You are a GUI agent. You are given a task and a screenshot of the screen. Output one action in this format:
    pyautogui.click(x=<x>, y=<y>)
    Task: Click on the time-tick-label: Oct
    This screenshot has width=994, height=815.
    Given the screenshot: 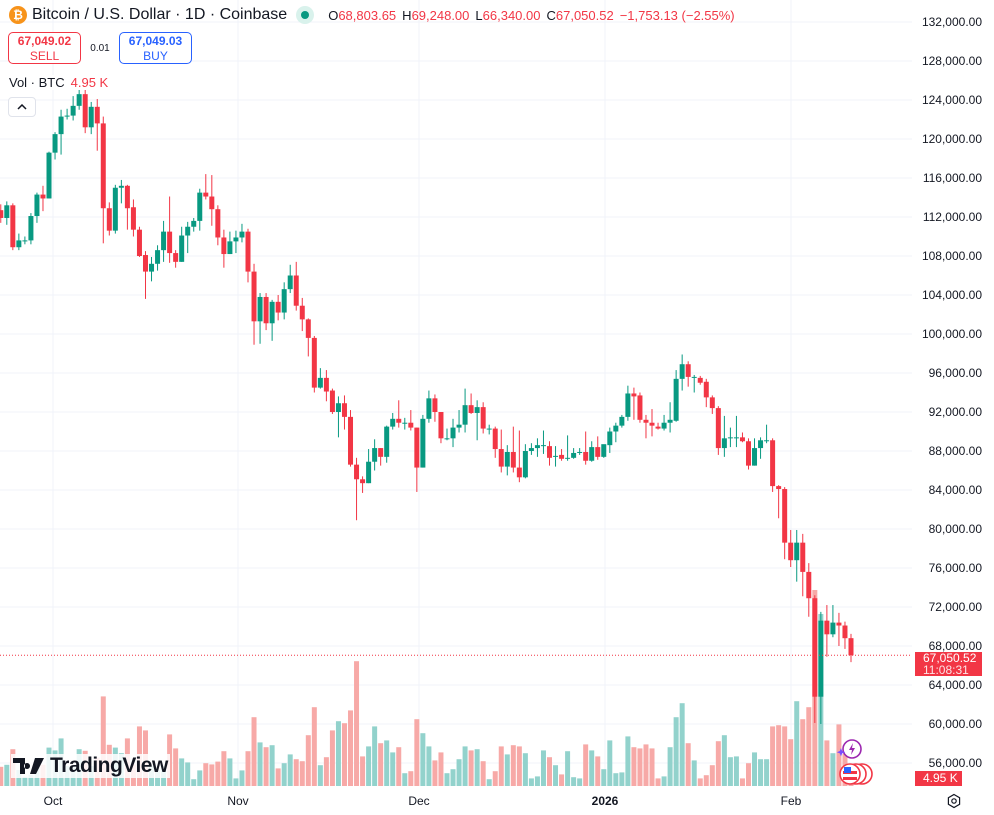 What is the action you would take?
    pyautogui.click(x=53, y=801)
    